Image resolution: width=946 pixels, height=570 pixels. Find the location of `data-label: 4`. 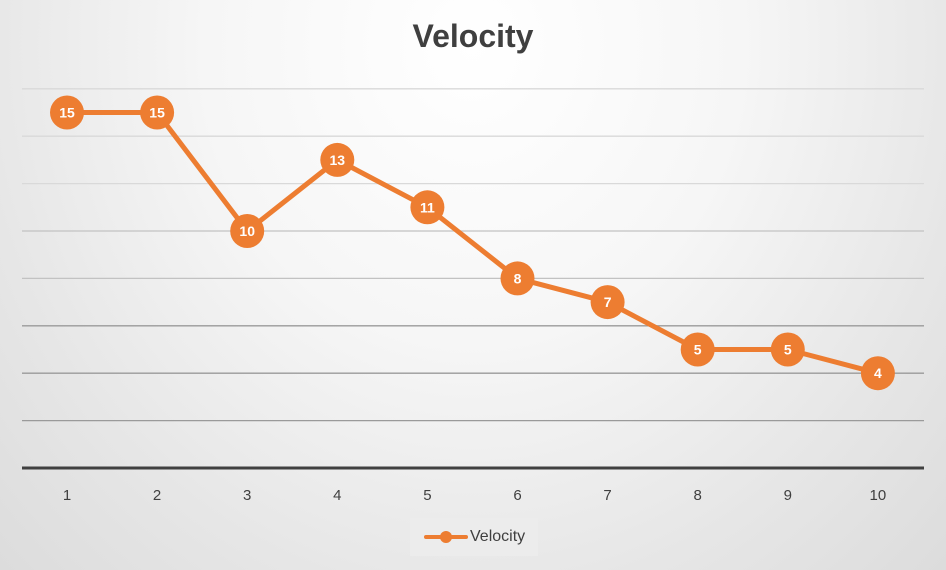

data-label: 4 is located at coordinates (878, 373).